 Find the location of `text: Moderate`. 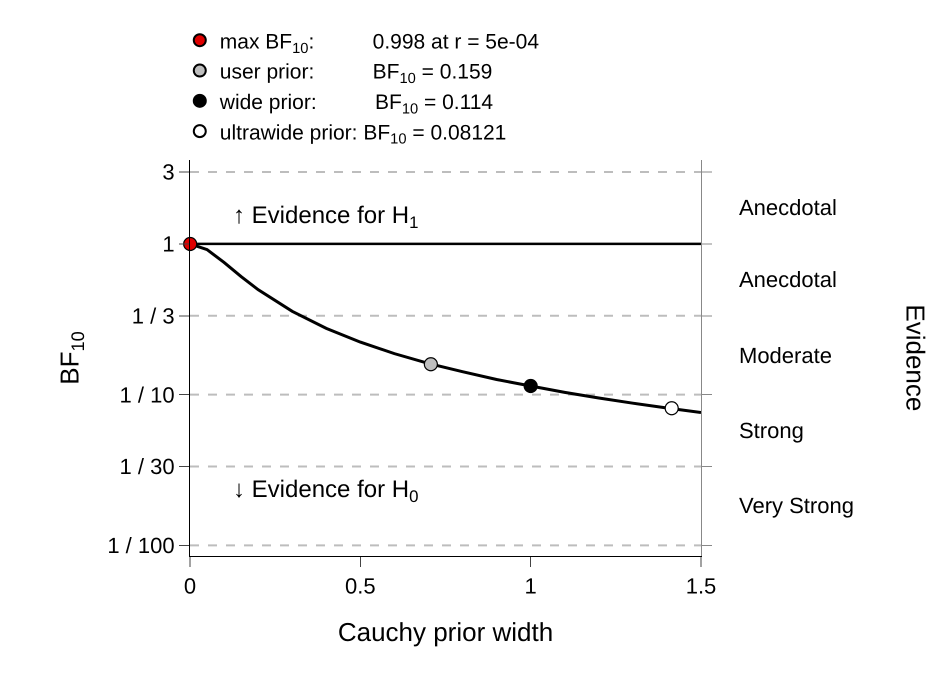

text: Moderate is located at coordinates (785, 355).